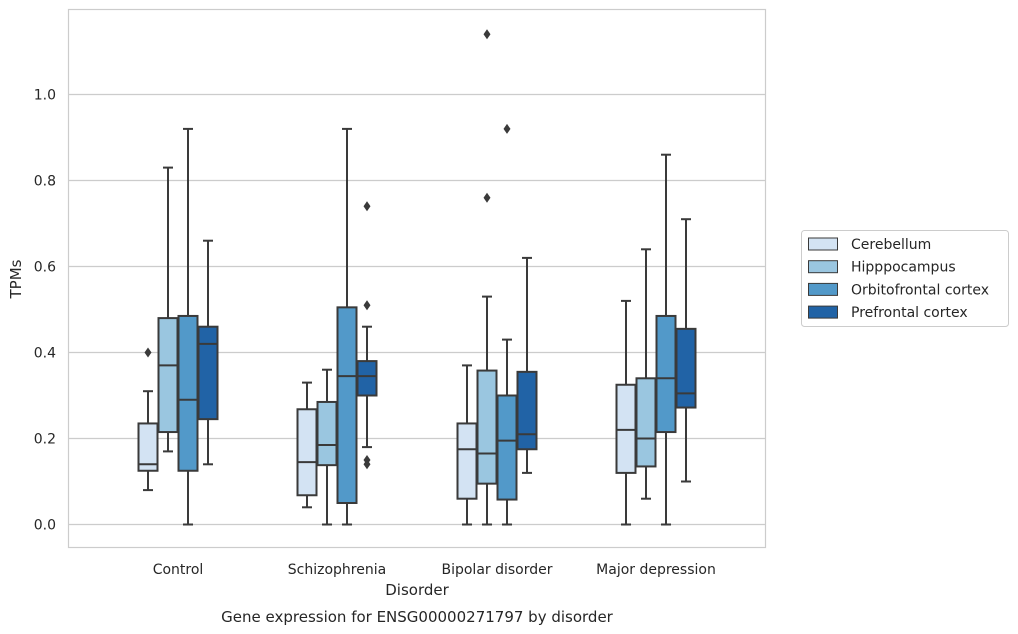  What do you see at coordinates (178, 570) in the screenshot?
I see `x-tick-label: Control` at bounding box center [178, 570].